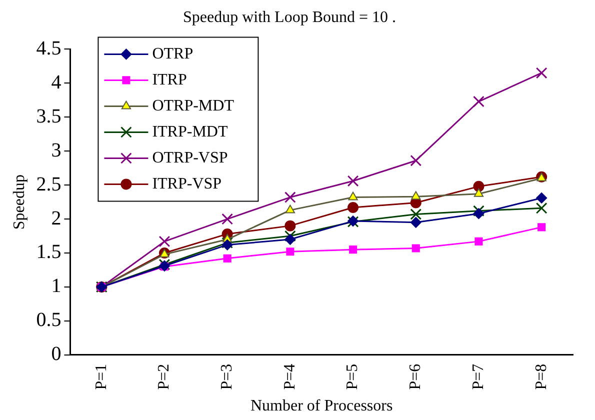 Image resolution: width=595 pixels, height=420 pixels. I want to click on y-tick-label: 0.5, so click(49, 320).